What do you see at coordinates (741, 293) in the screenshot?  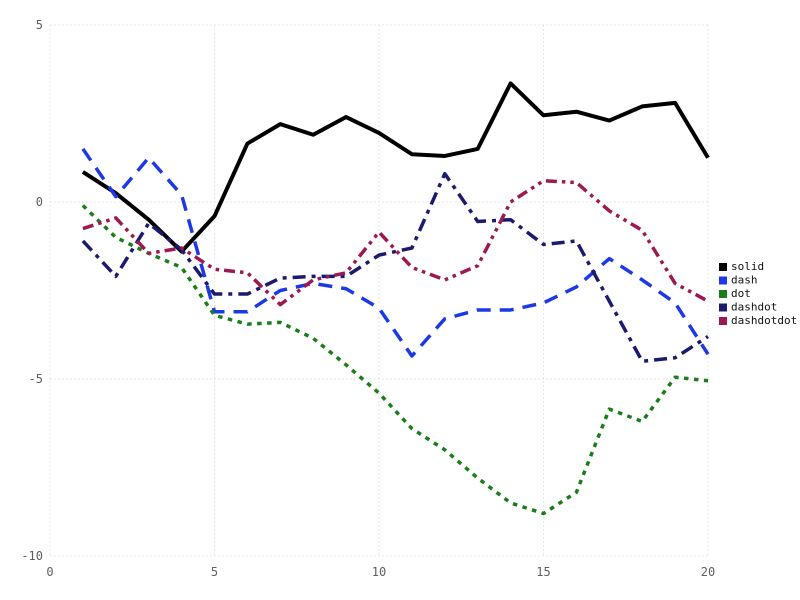 I see `legend-label-dot: dot` at bounding box center [741, 293].